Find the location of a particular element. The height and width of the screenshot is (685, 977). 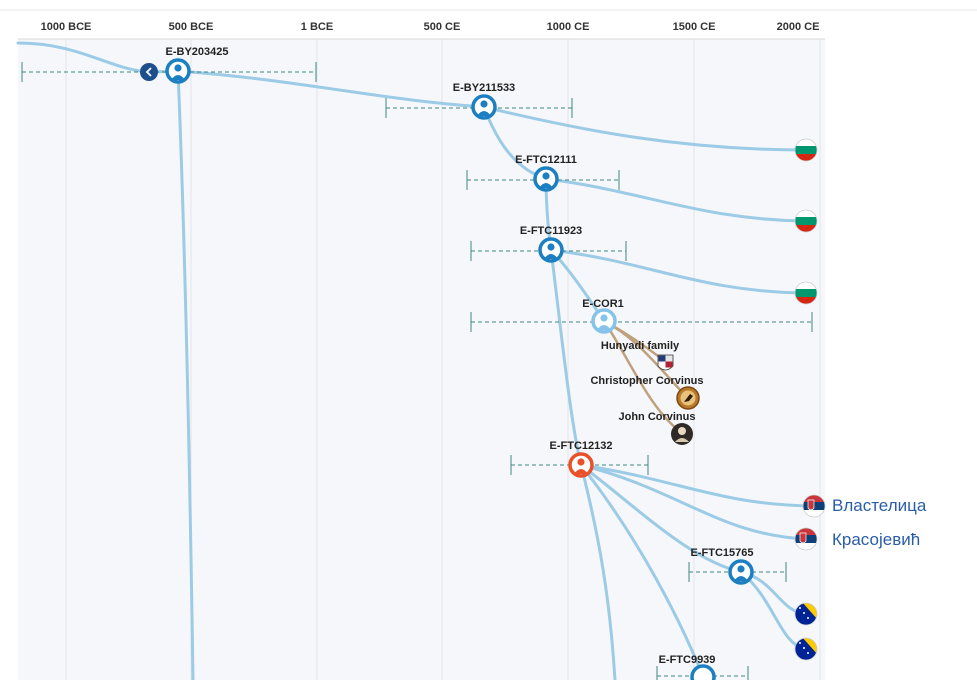

axis-tick-label: 1 BCE is located at coordinates (317, 27).